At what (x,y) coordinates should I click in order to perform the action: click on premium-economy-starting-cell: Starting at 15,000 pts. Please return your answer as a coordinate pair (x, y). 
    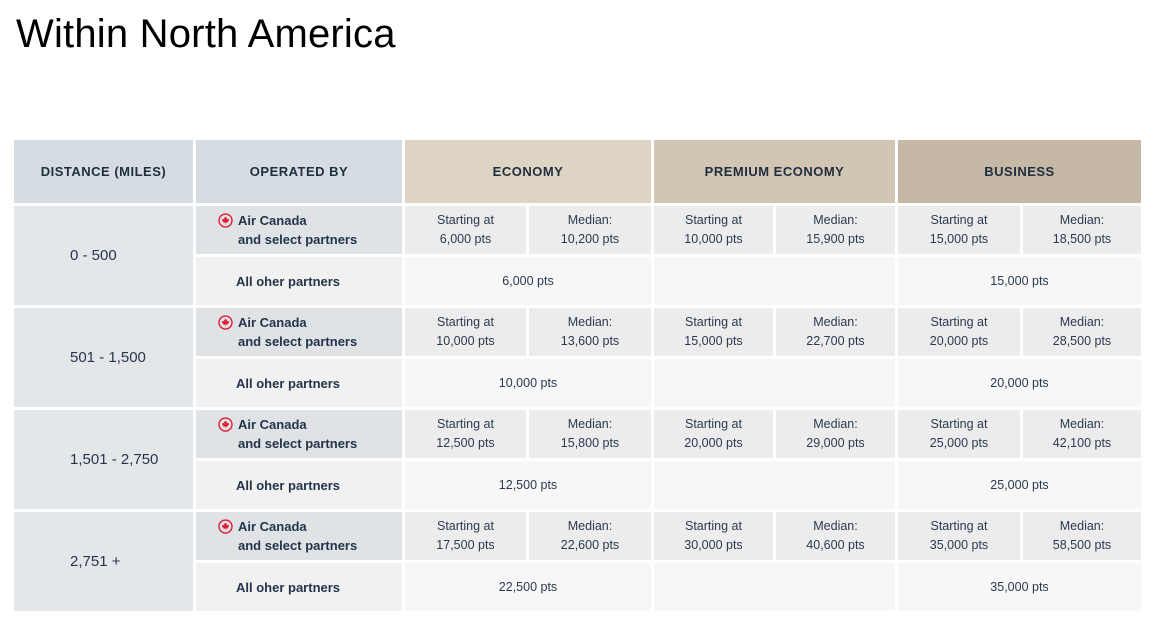
    Looking at the image, I should click on (713, 332).